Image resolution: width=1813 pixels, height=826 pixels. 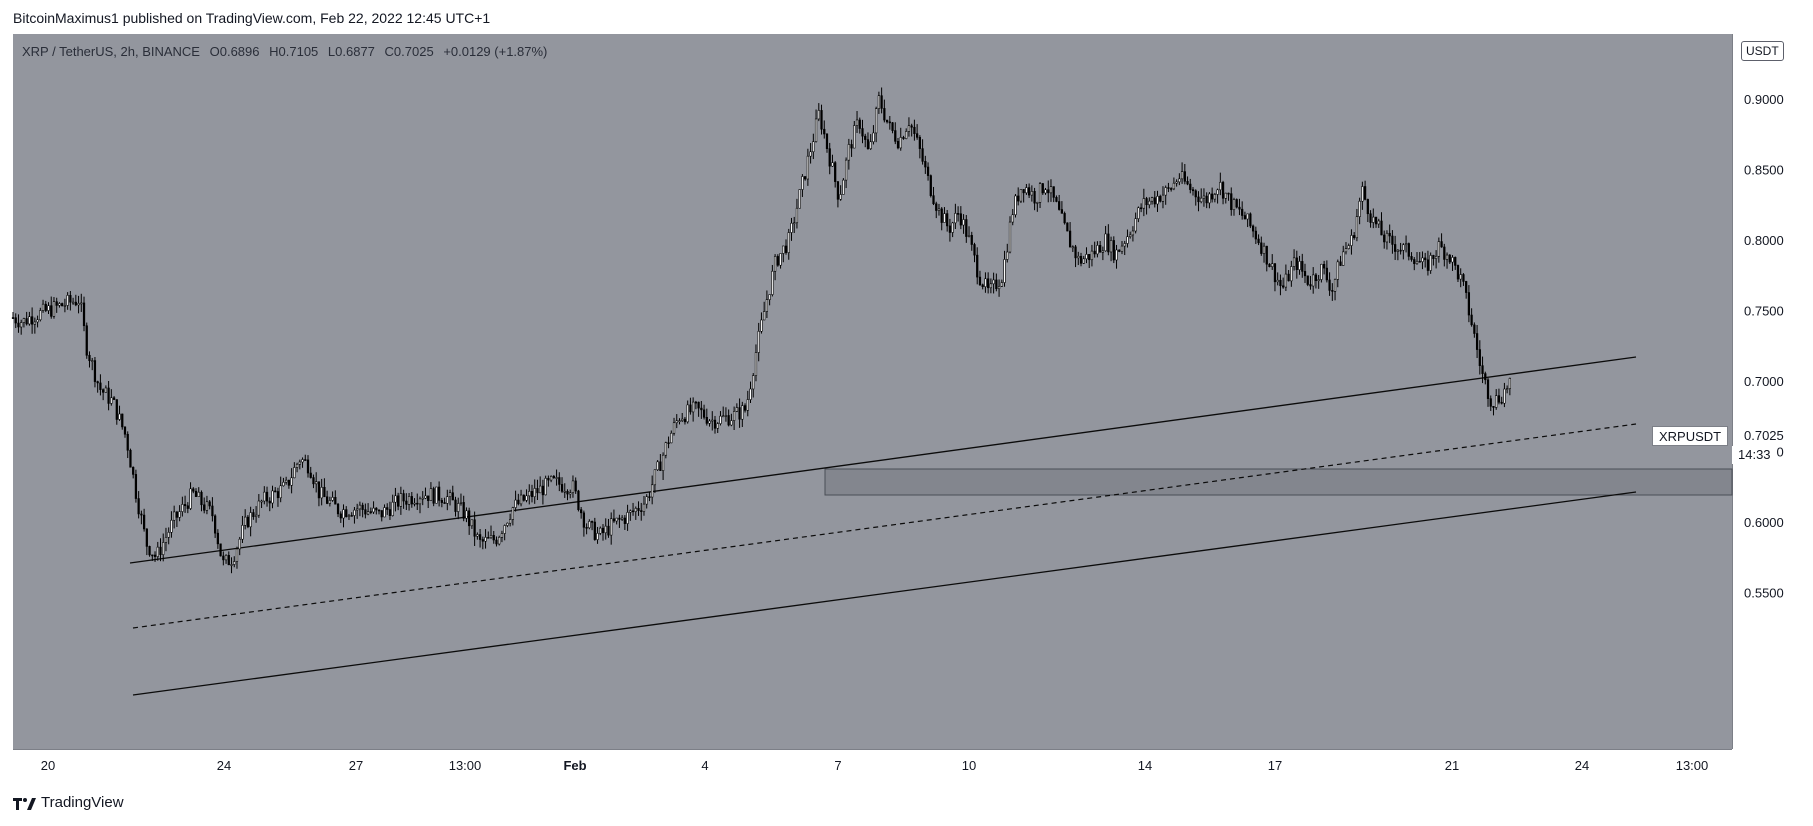 What do you see at coordinates (111, 51) in the screenshot?
I see `symbol-label: XRP / TetherUS, 2h, BINANCE` at bounding box center [111, 51].